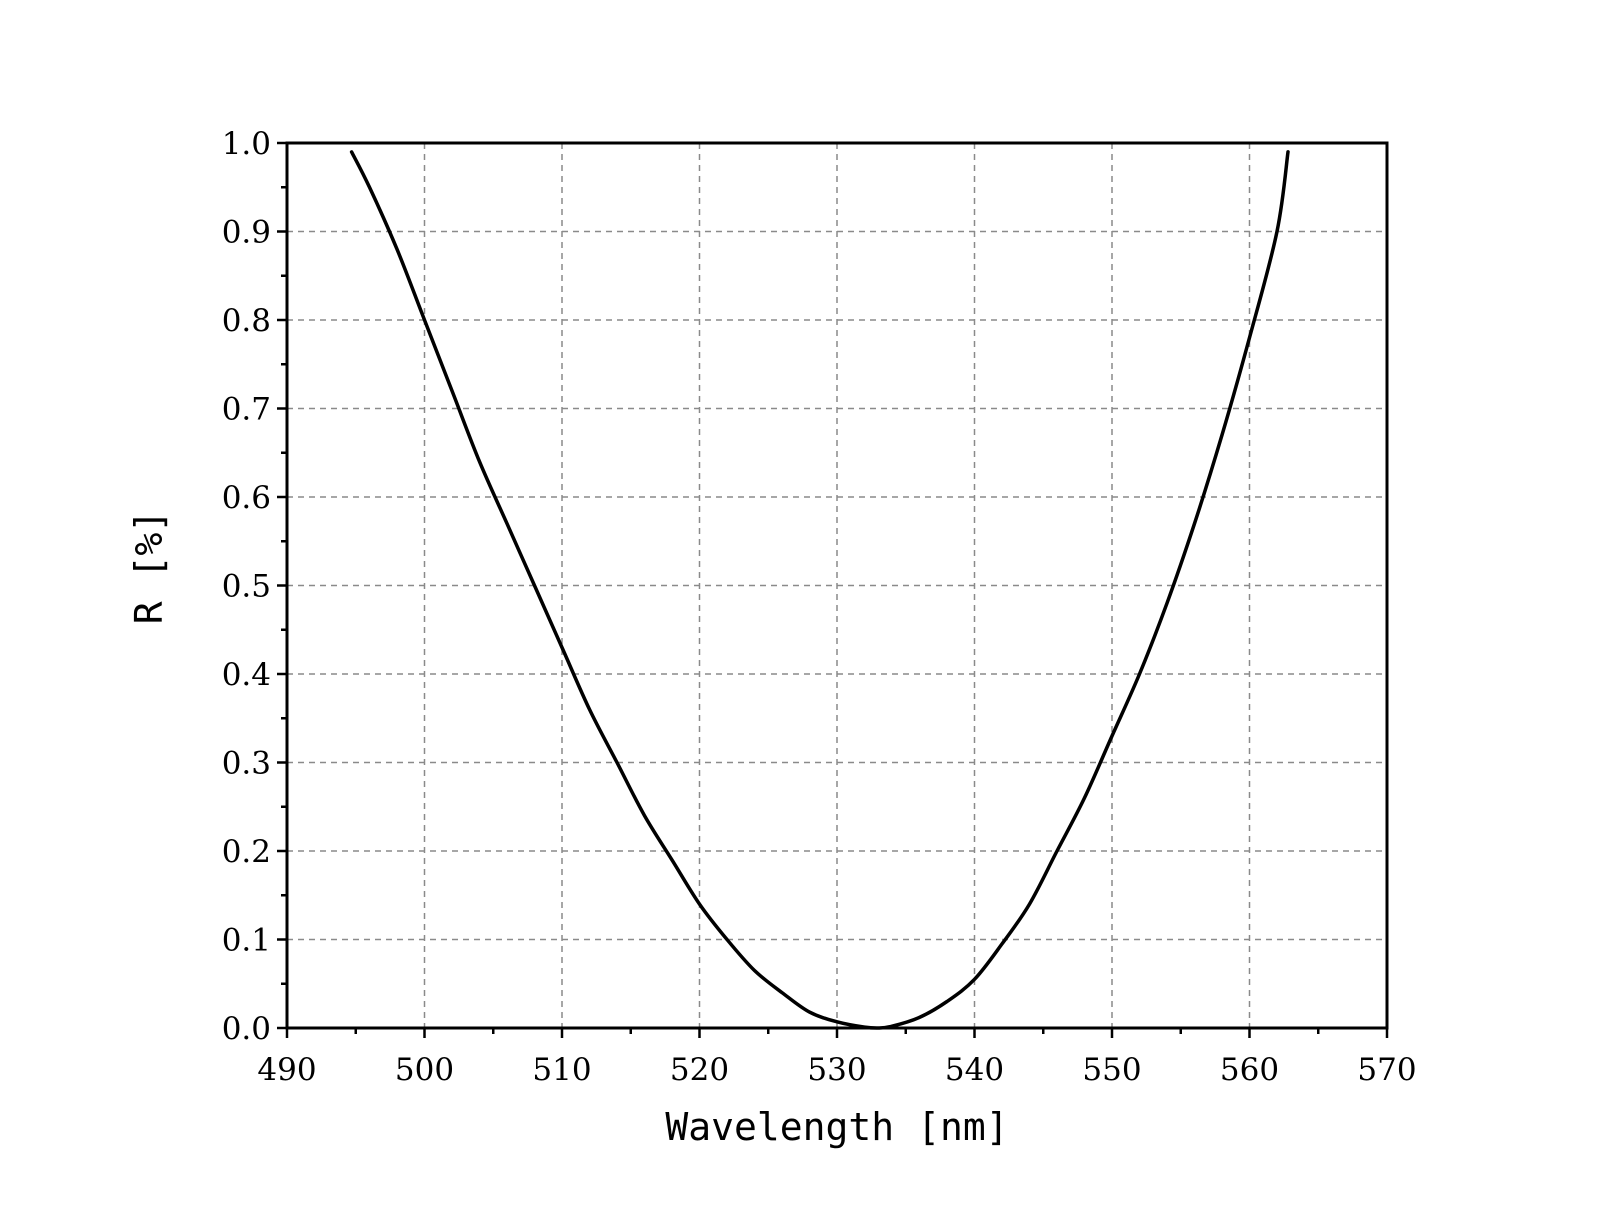  Describe the element at coordinates (246, 941) in the screenshot. I see `y-tick-label: 0.1` at that location.